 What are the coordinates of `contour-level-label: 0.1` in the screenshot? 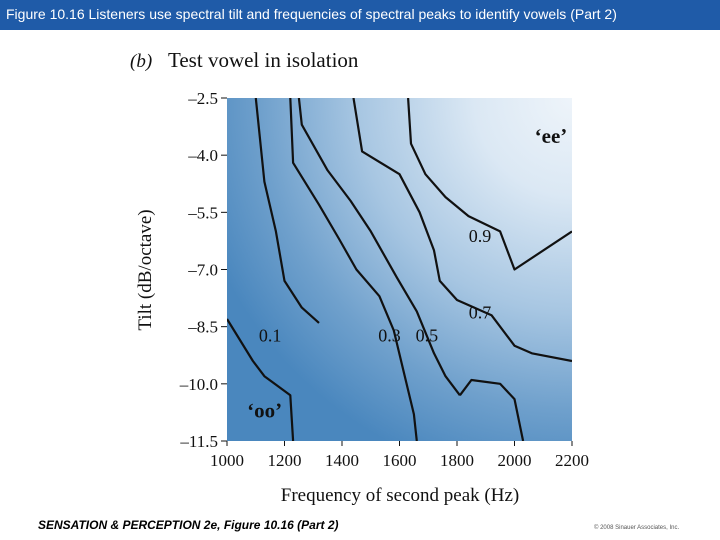 It's located at (270, 335).